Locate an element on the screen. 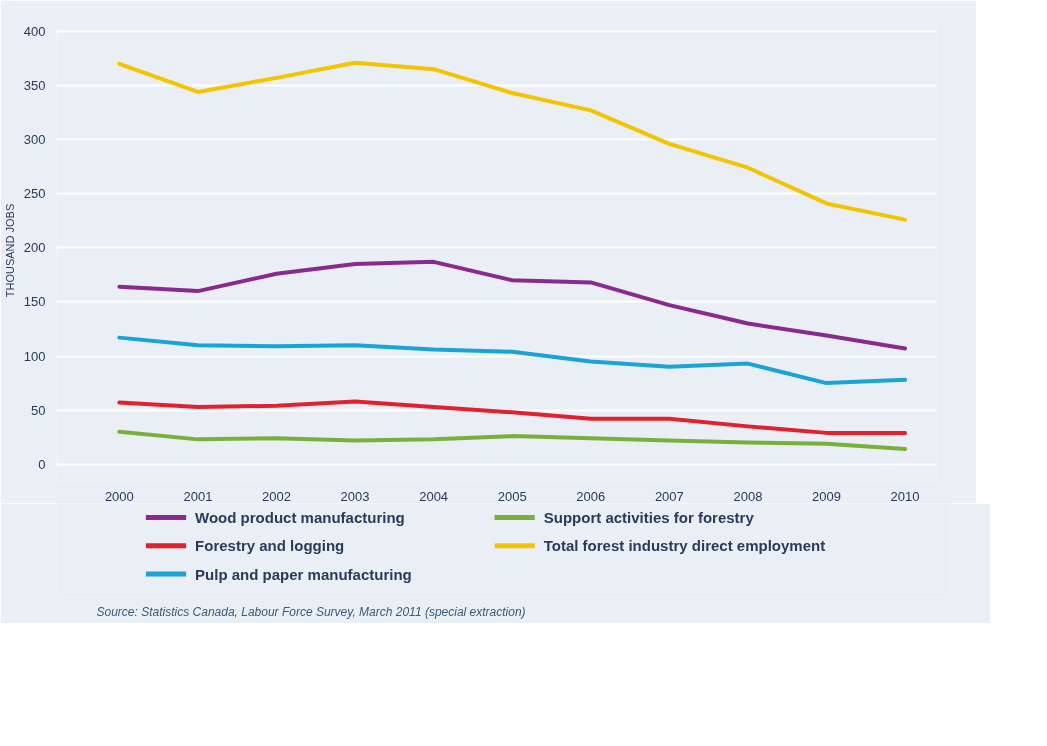 This screenshot has height=746, width=1047. x-tick-label: 2009 is located at coordinates (826, 496).